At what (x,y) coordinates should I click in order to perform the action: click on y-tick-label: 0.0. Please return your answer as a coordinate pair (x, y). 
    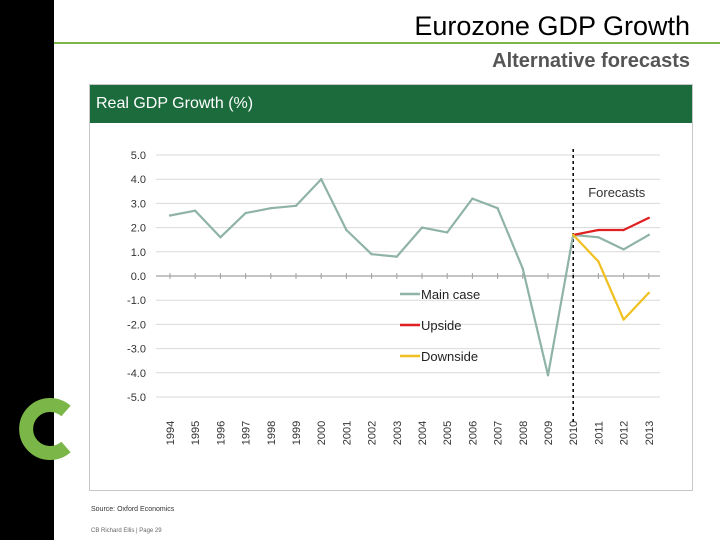
    Looking at the image, I should click on (138, 277).